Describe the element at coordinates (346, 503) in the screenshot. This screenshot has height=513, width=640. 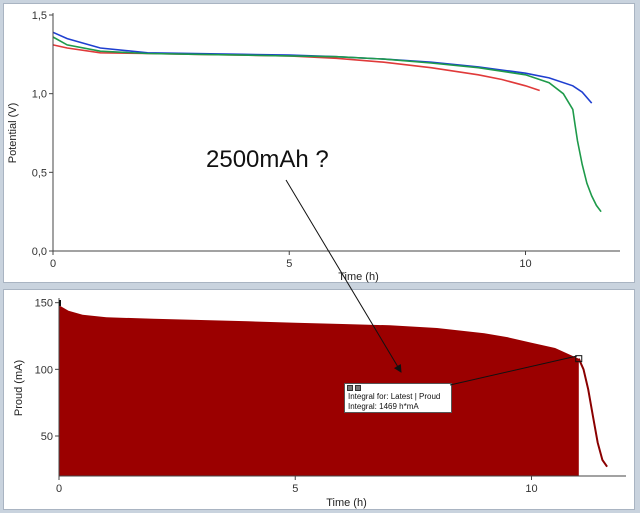
I see `bottom-x-axis-title: Time (h)` at that location.